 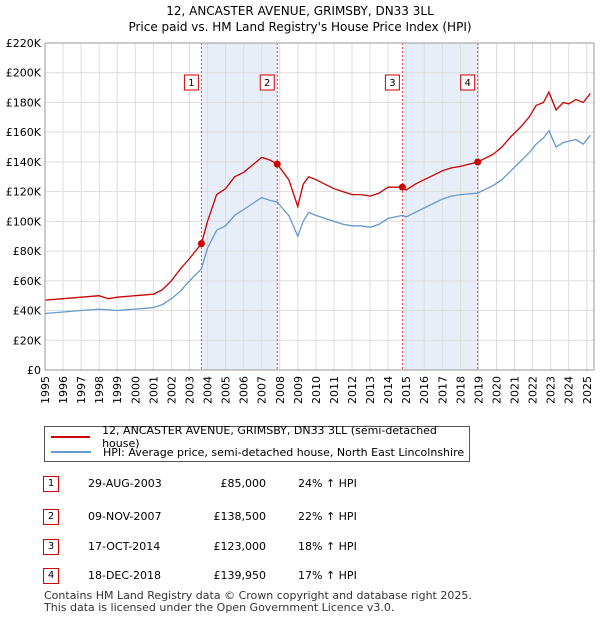 I want to click on sale-label-text: 4, so click(x=468, y=83).